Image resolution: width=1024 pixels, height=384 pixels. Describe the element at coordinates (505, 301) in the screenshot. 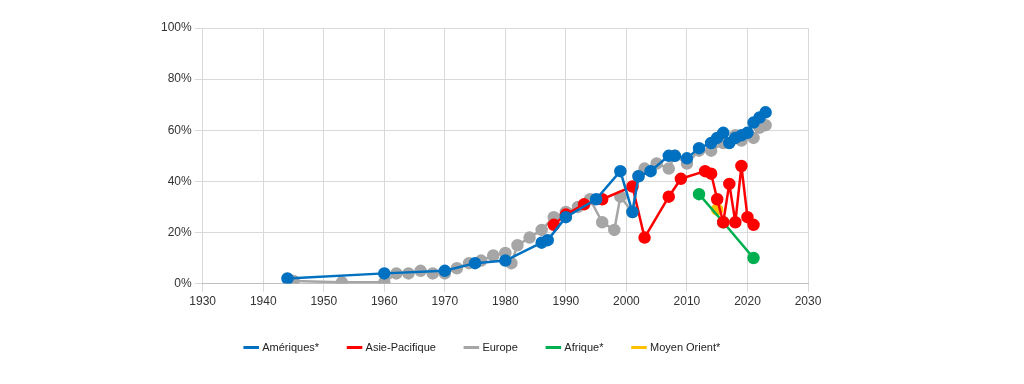

I see `x-tick-label: 1980` at that location.